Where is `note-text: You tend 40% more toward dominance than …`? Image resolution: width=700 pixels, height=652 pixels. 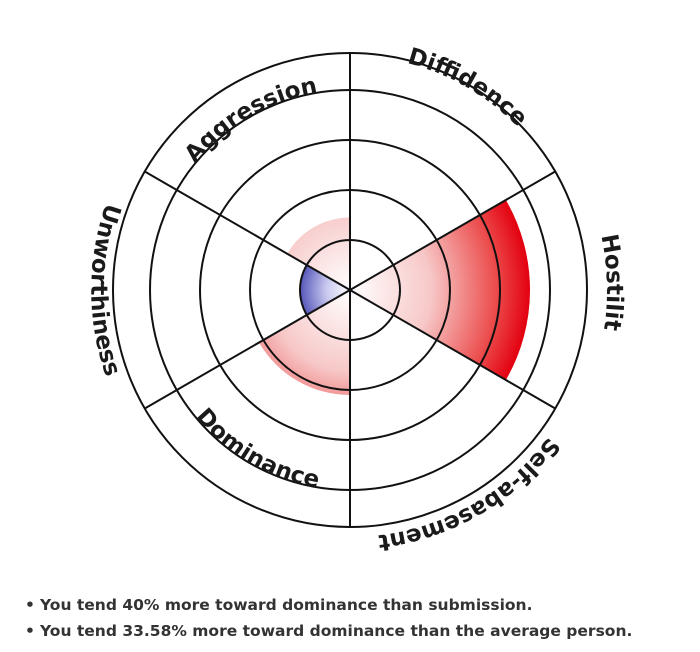
note-text: You tend 40% more toward dominance than … is located at coordinates (286, 605).